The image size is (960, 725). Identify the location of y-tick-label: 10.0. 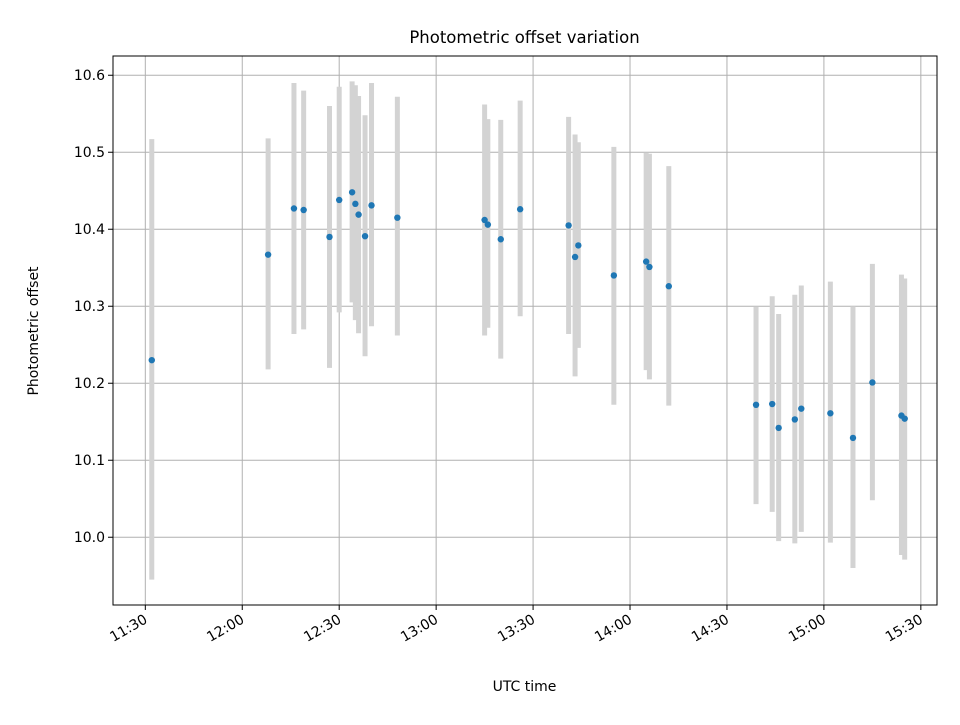
(89, 538).